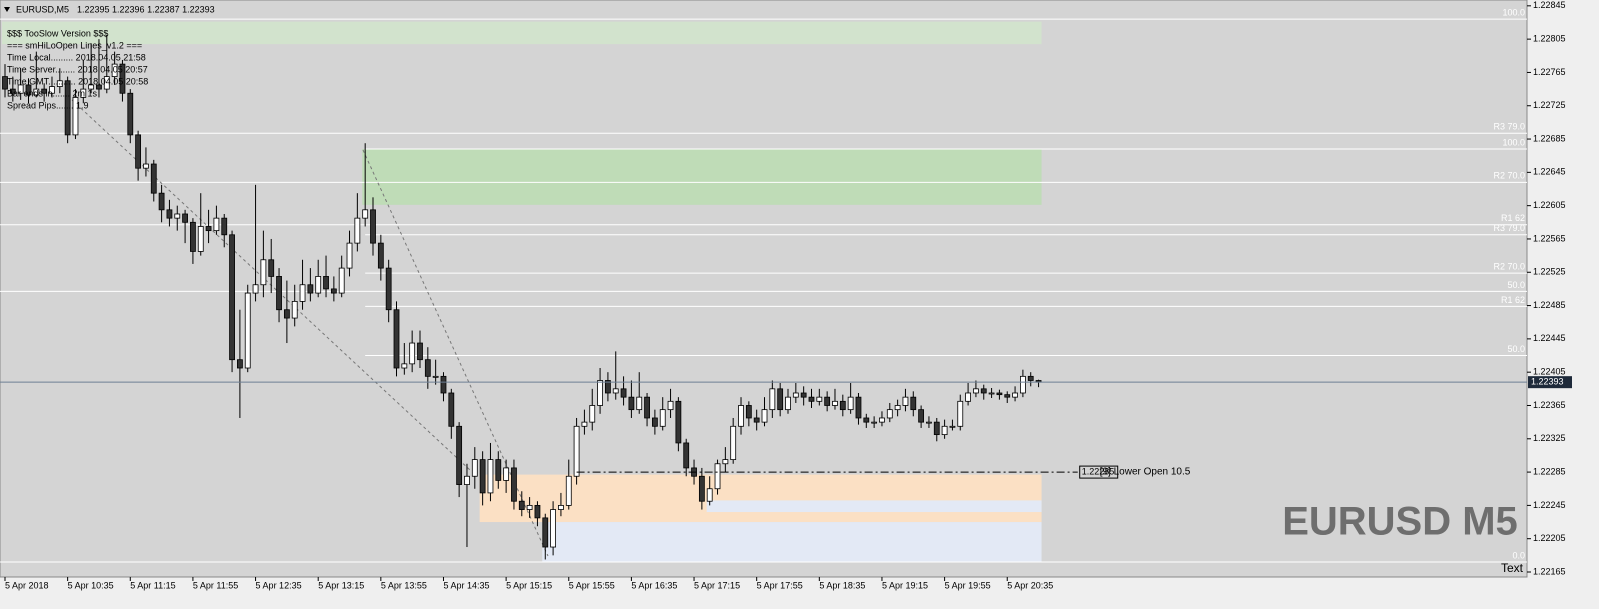  What do you see at coordinates (341, 585) in the screenshot?
I see `x-tick-label: 5 Apr 13:15` at bounding box center [341, 585].